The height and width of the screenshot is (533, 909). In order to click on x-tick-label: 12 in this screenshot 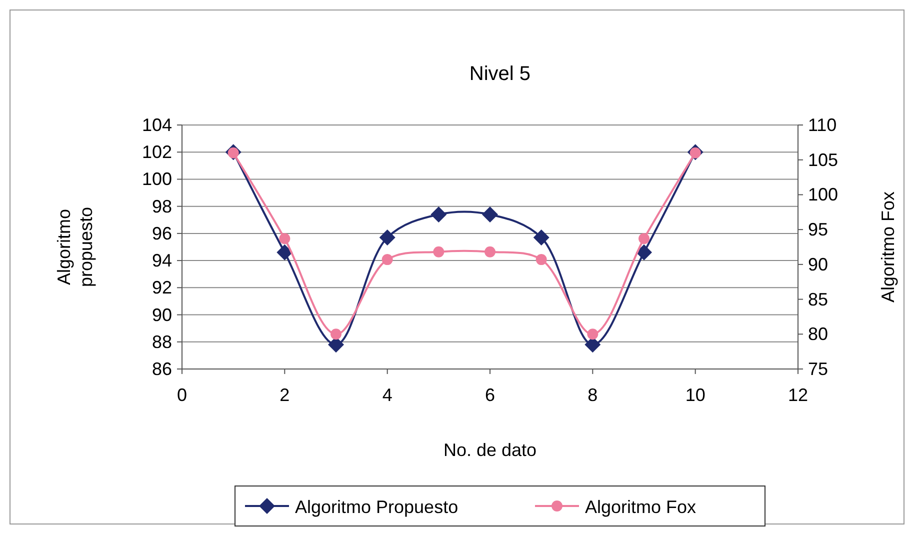, I will do `click(798, 395)`.